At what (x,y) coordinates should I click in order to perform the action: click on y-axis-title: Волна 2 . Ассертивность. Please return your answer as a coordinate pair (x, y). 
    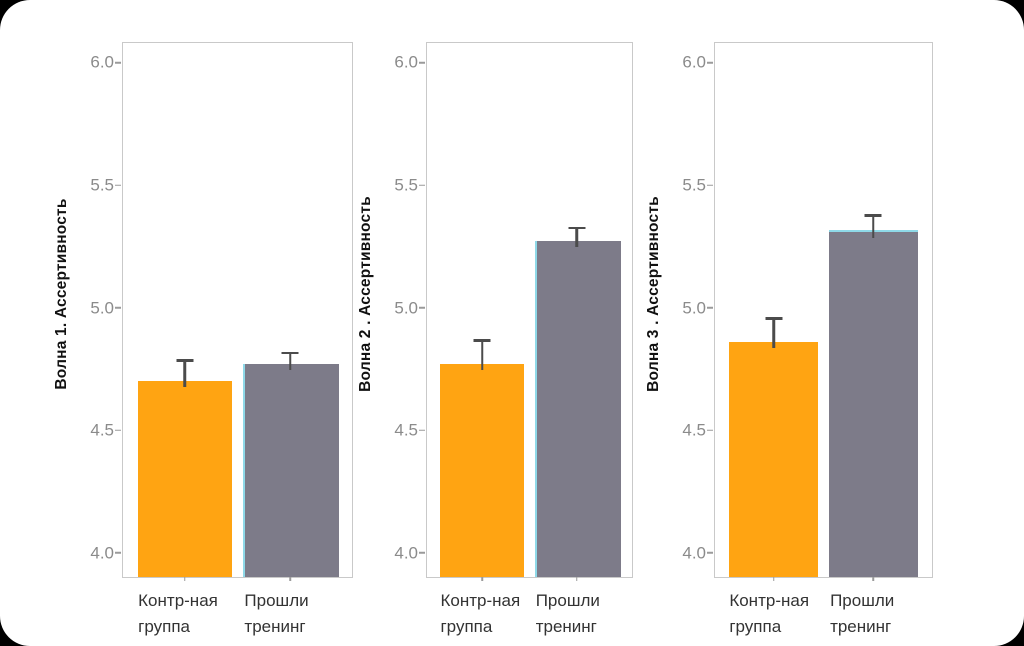
    Looking at the image, I should click on (365, 294).